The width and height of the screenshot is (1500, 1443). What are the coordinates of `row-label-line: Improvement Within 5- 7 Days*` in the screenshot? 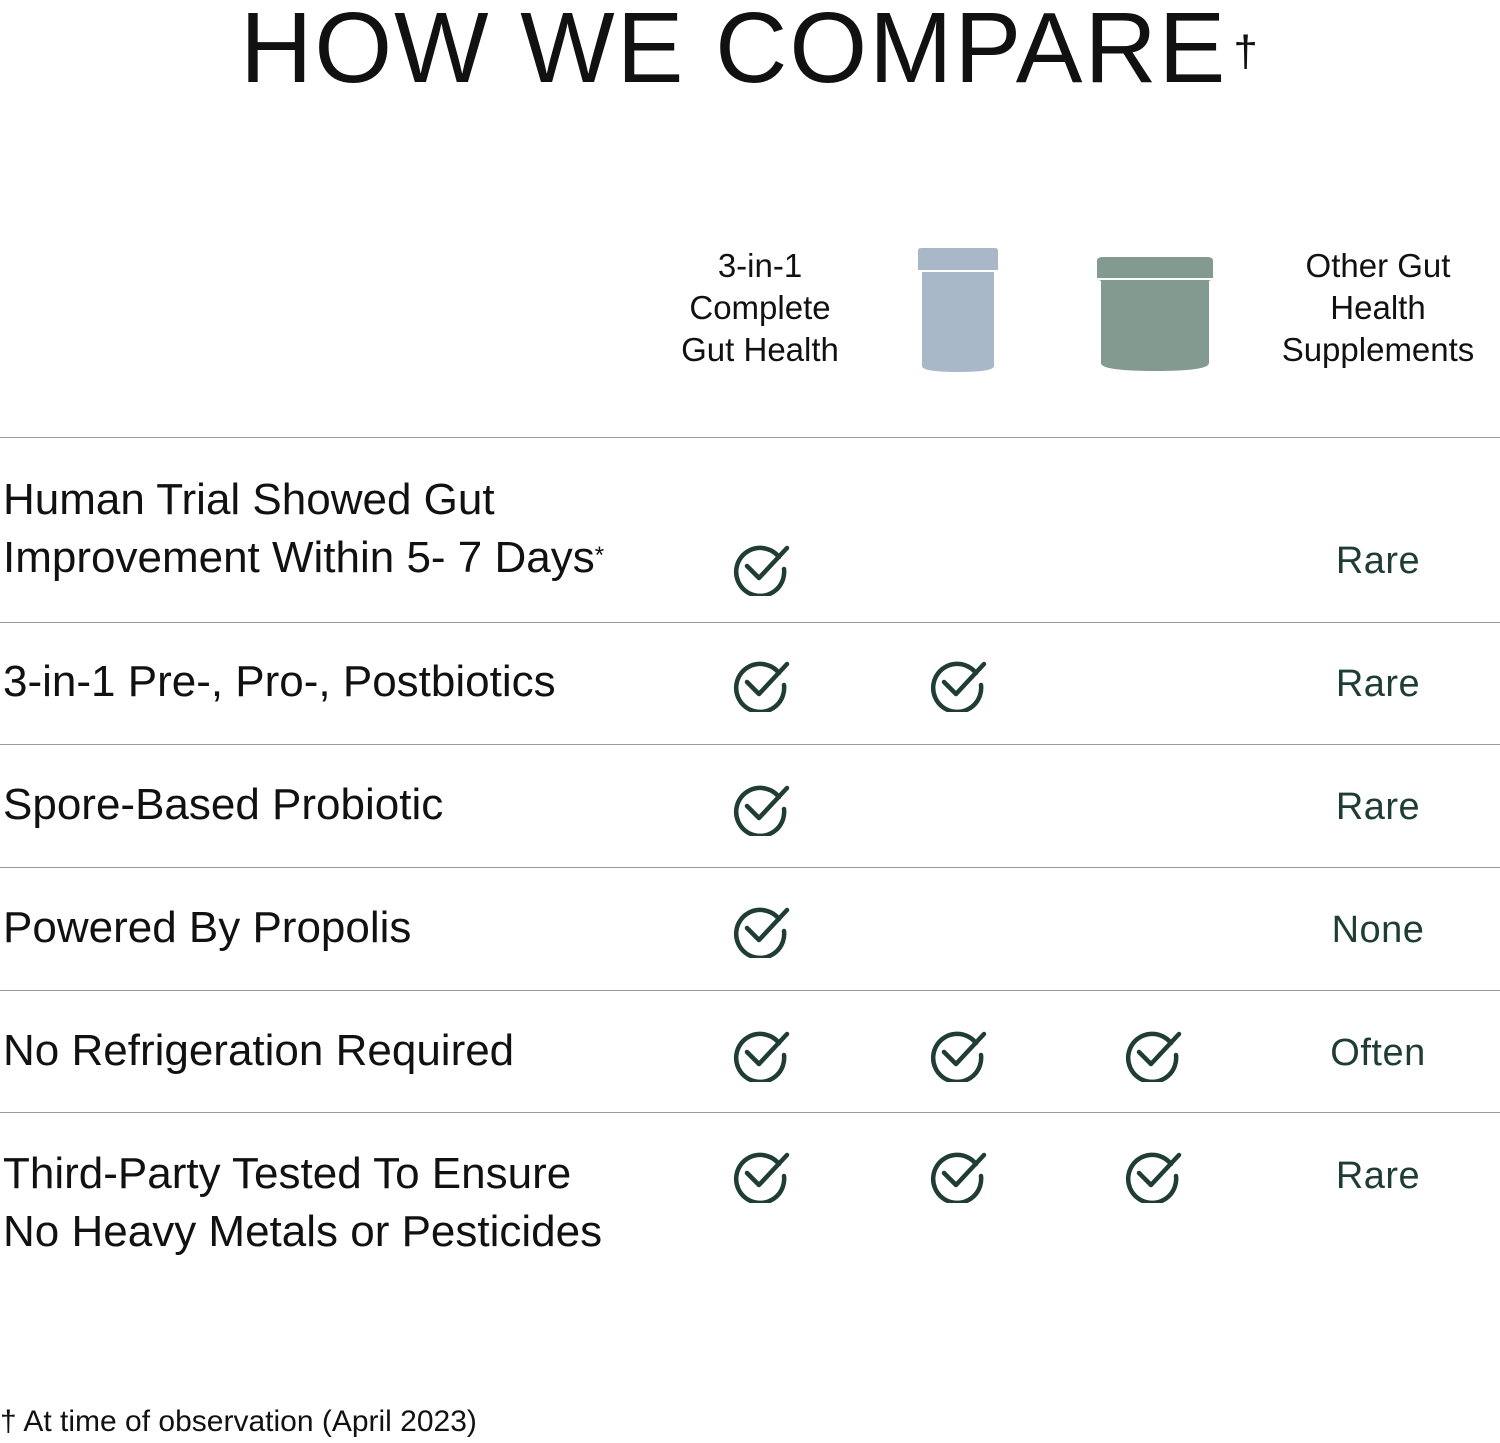 It's located at (348, 558).